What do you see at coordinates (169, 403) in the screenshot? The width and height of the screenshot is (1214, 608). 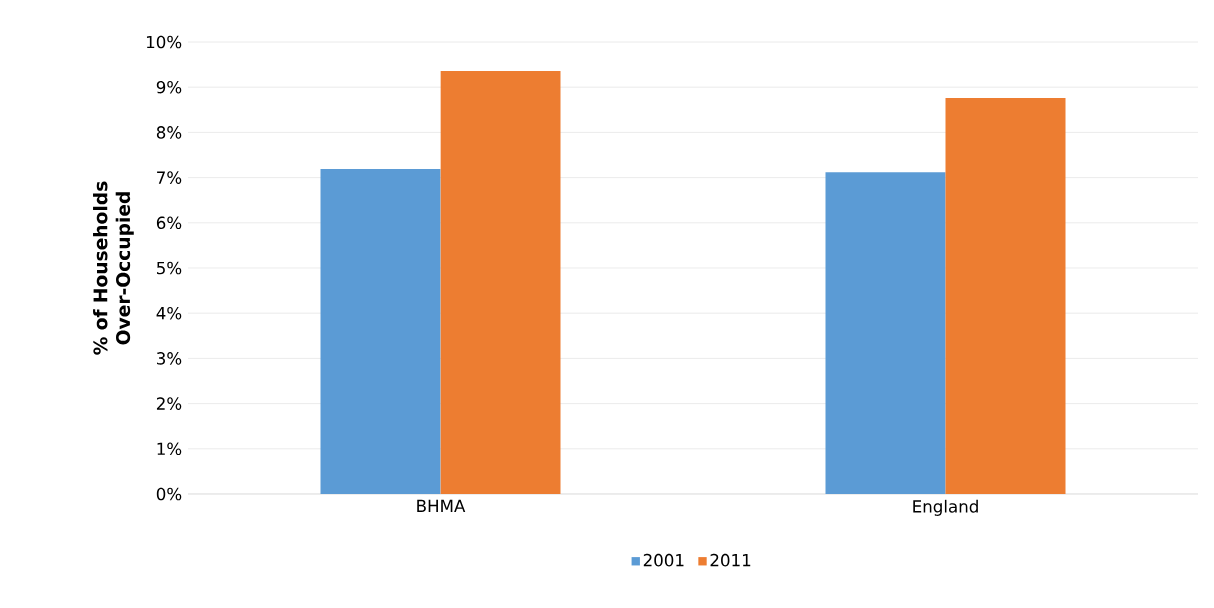 I see `y-tick-label: 2%` at bounding box center [169, 403].